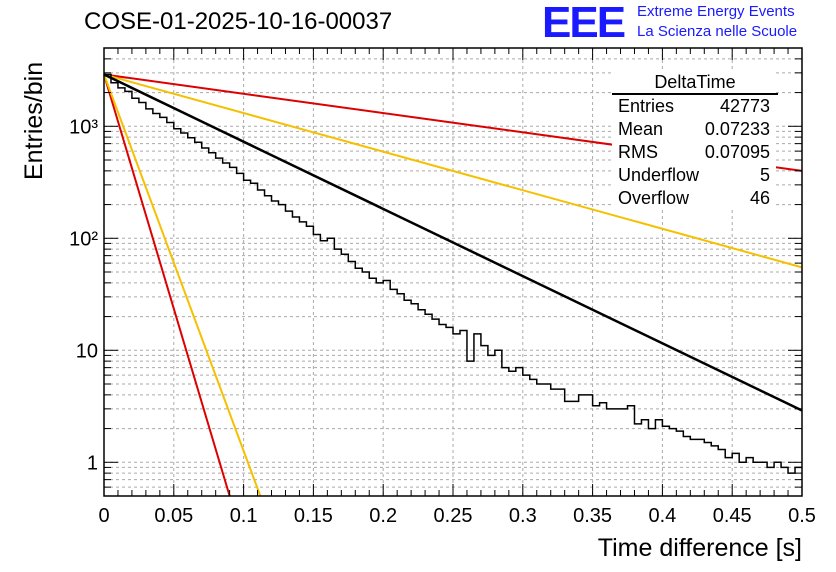 This screenshot has width=836, height=572. What do you see at coordinates (759, 198) in the screenshot?
I see `stats-value: 46` at bounding box center [759, 198].